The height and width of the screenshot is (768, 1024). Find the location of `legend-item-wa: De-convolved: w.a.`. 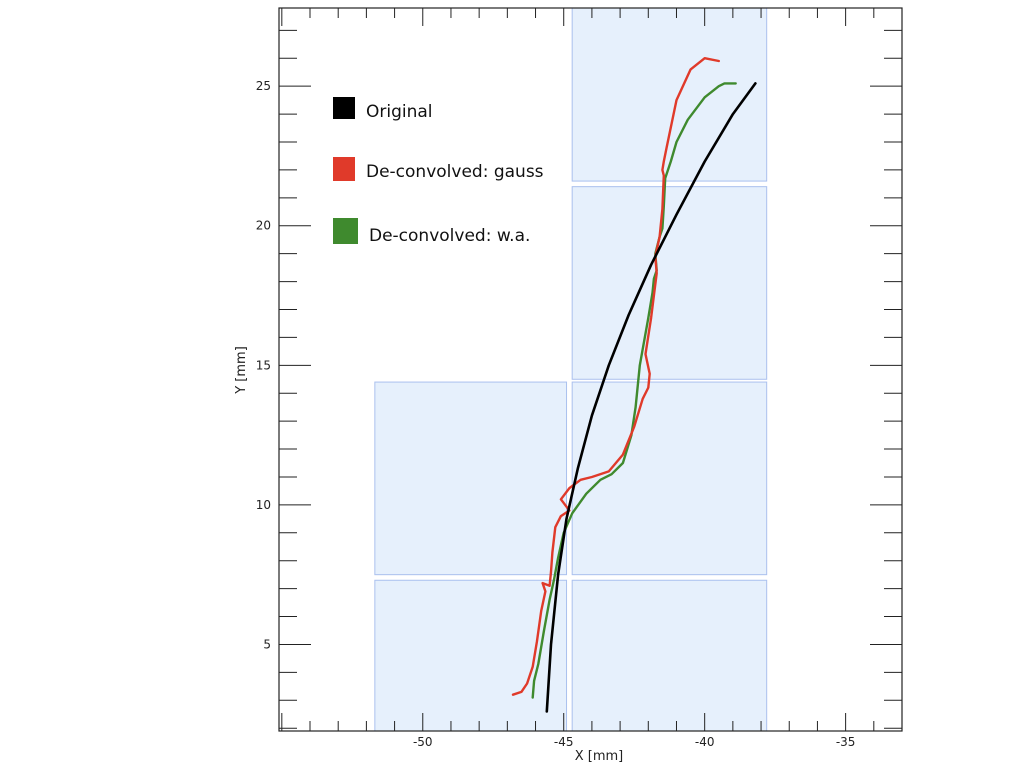

legend-item-wa: De-convolved: w.a. is located at coordinates (431, 232).